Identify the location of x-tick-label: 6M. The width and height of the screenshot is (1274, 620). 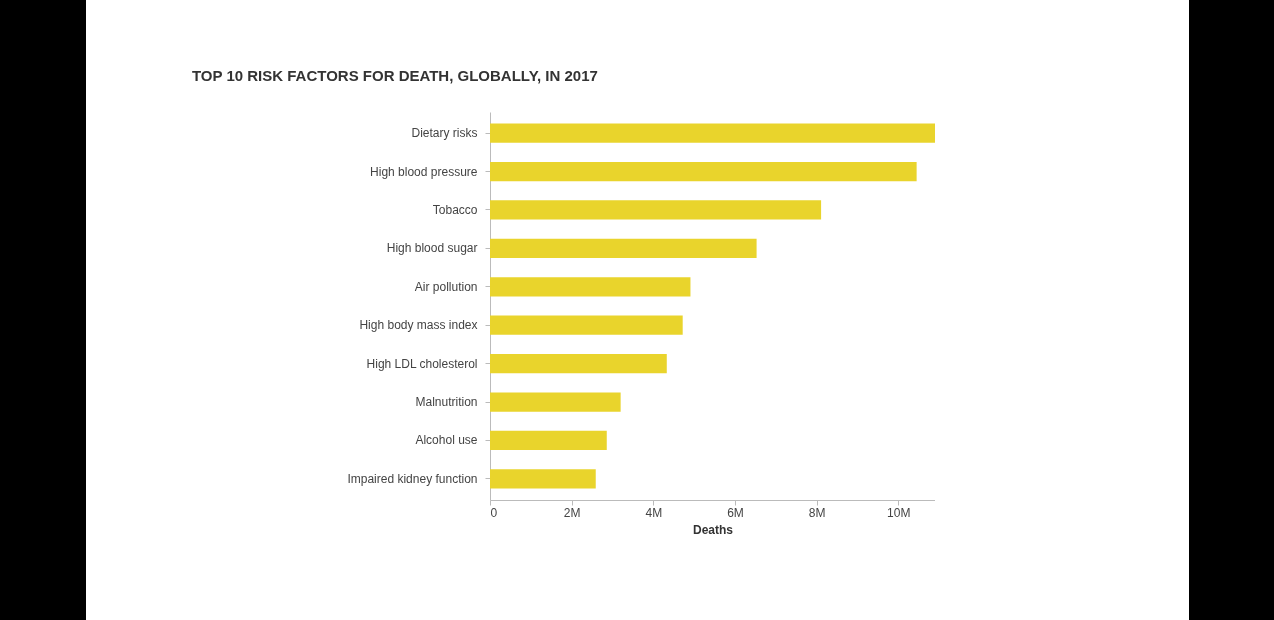
(735, 512).